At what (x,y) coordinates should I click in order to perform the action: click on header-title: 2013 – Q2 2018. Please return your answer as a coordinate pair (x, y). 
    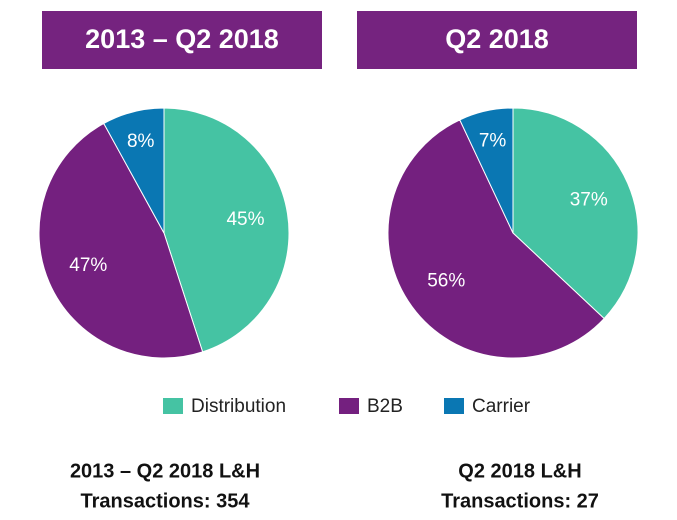
    Looking at the image, I should click on (182, 39).